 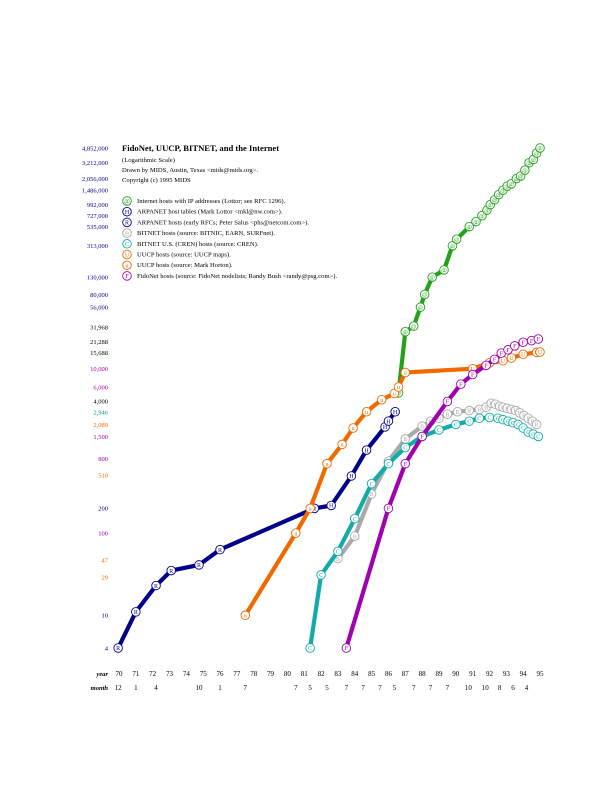 What do you see at coordinates (220, 688) in the screenshot?
I see `x-month-label: 1` at bounding box center [220, 688].